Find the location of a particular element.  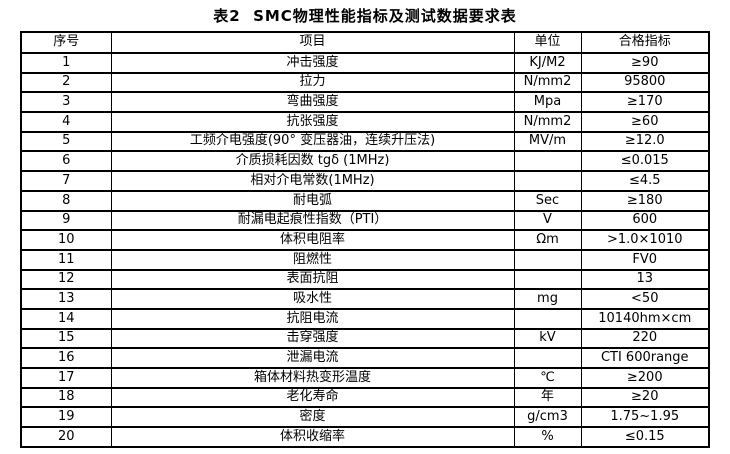

header-cell-unit: 单位 is located at coordinates (547, 42).